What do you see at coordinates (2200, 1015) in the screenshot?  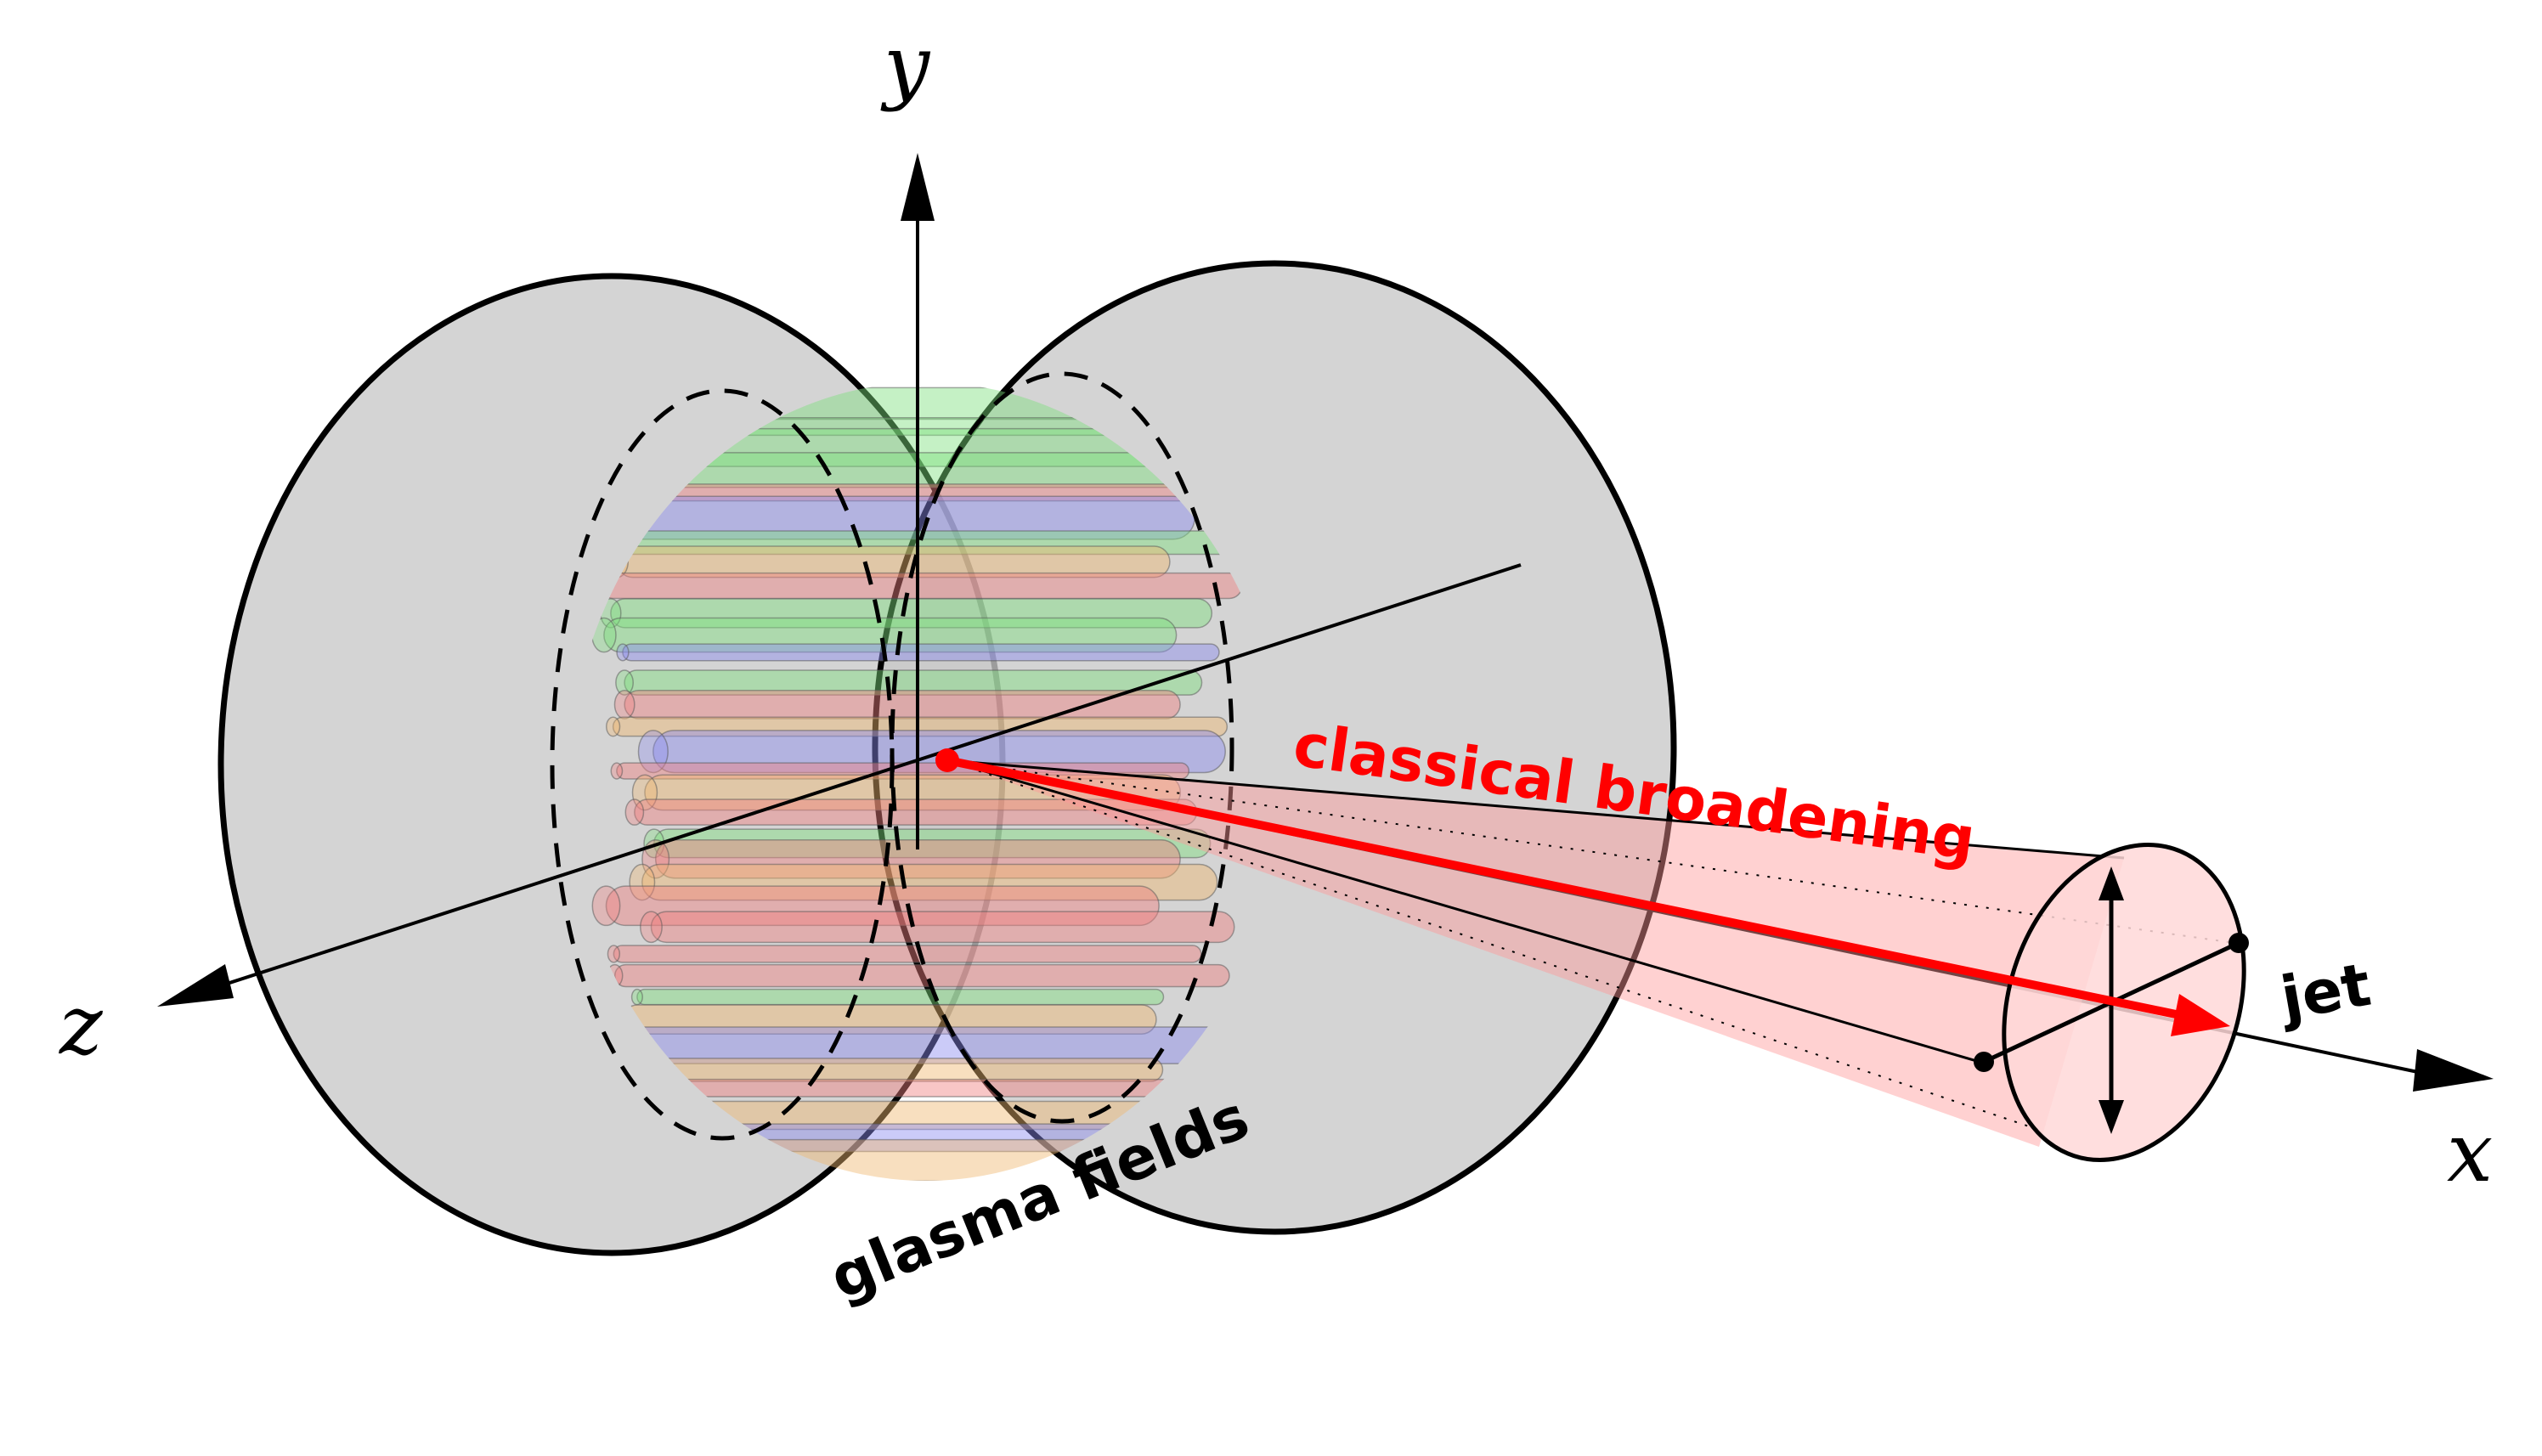 I see `broadening-arrowhead` at bounding box center [2200, 1015].